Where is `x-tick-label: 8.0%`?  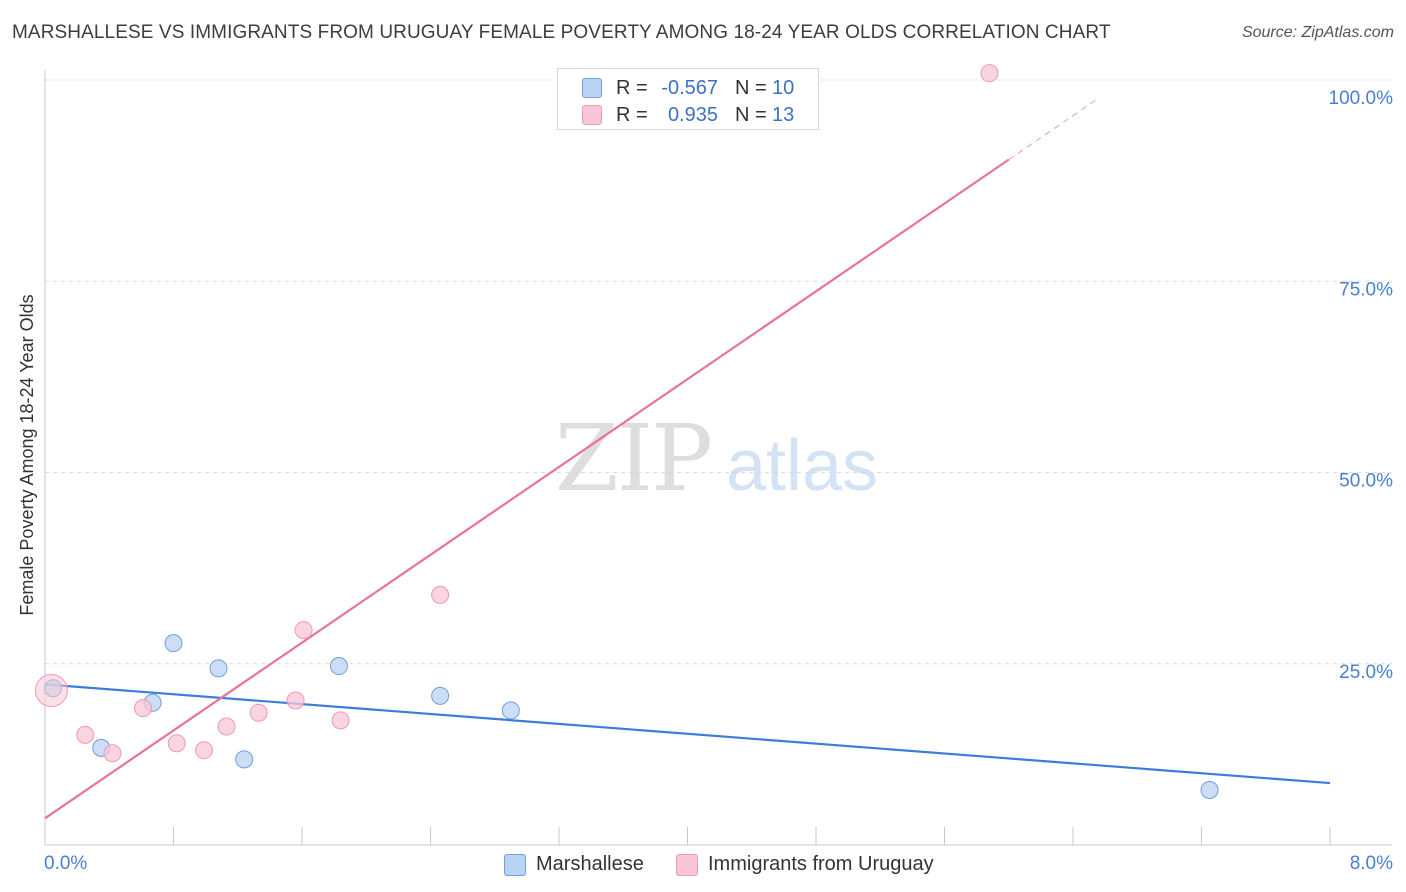
x-tick-label: 8.0% is located at coordinates (1371, 863).